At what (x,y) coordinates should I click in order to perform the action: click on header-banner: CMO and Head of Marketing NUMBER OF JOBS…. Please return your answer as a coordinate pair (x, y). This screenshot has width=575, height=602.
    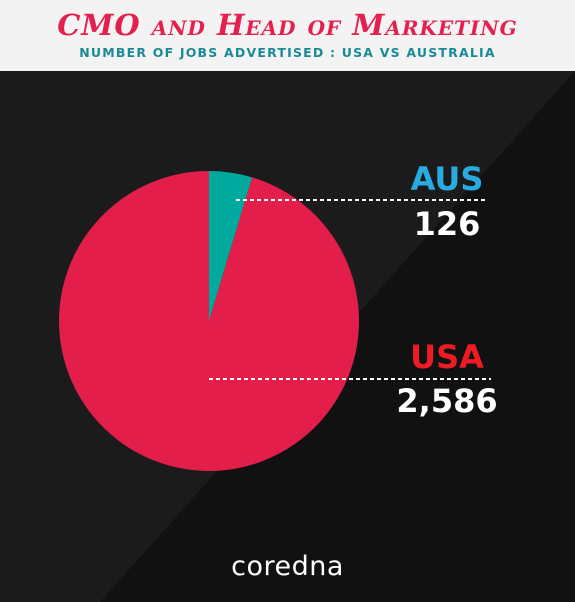
    Looking at the image, I should click on (287, 35).